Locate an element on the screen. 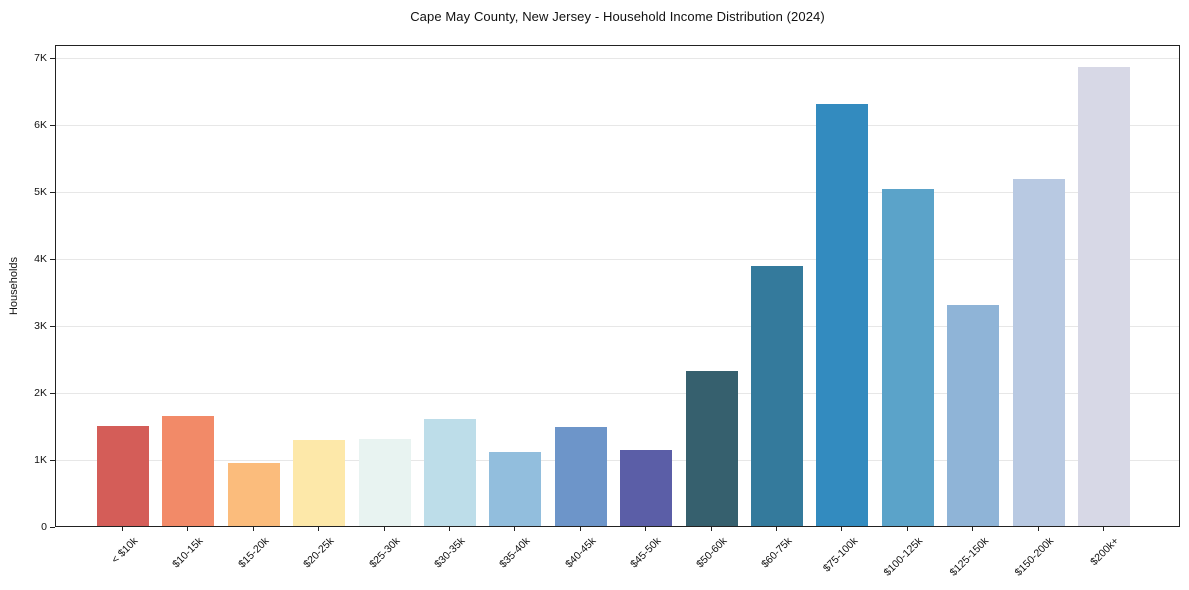 The image size is (1189, 590). bar-25-30k is located at coordinates (384, 482).